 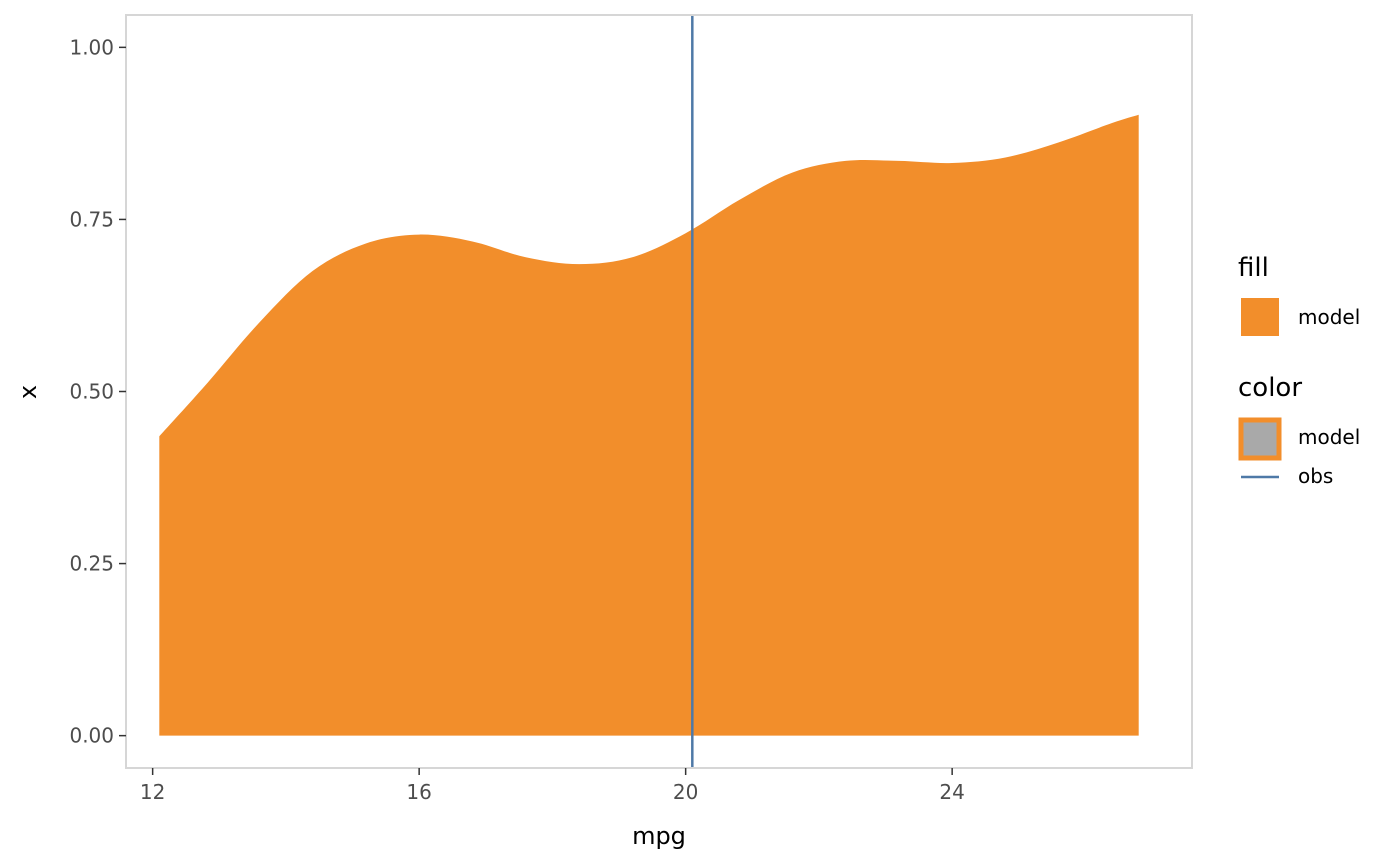 I want to click on y-axis: 0.00 0.25 0.50 0.75 1.00, so click(x=97, y=391).